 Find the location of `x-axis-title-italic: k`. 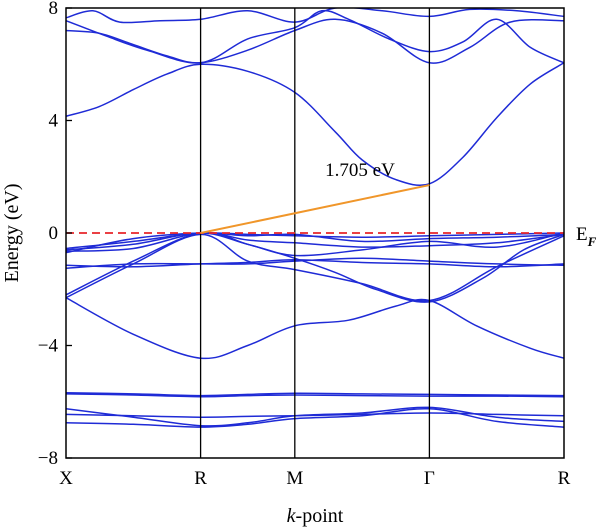

x-axis-title-italic: k is located at coordinates (292, 516).